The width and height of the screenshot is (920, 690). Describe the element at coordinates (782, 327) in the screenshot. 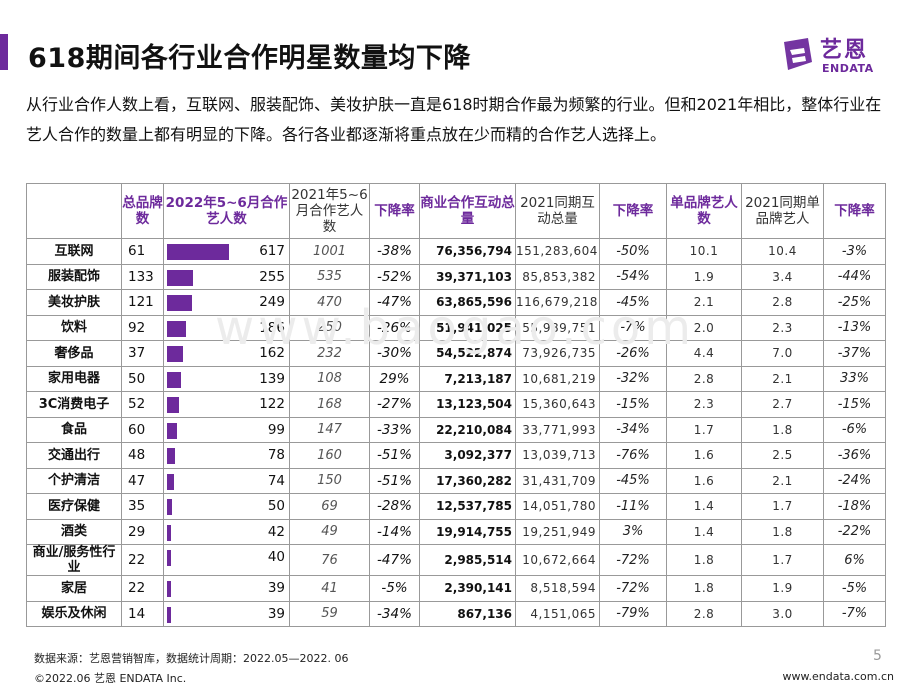

I see `per-brand-artists-2021-cell: 2.3` at that location.